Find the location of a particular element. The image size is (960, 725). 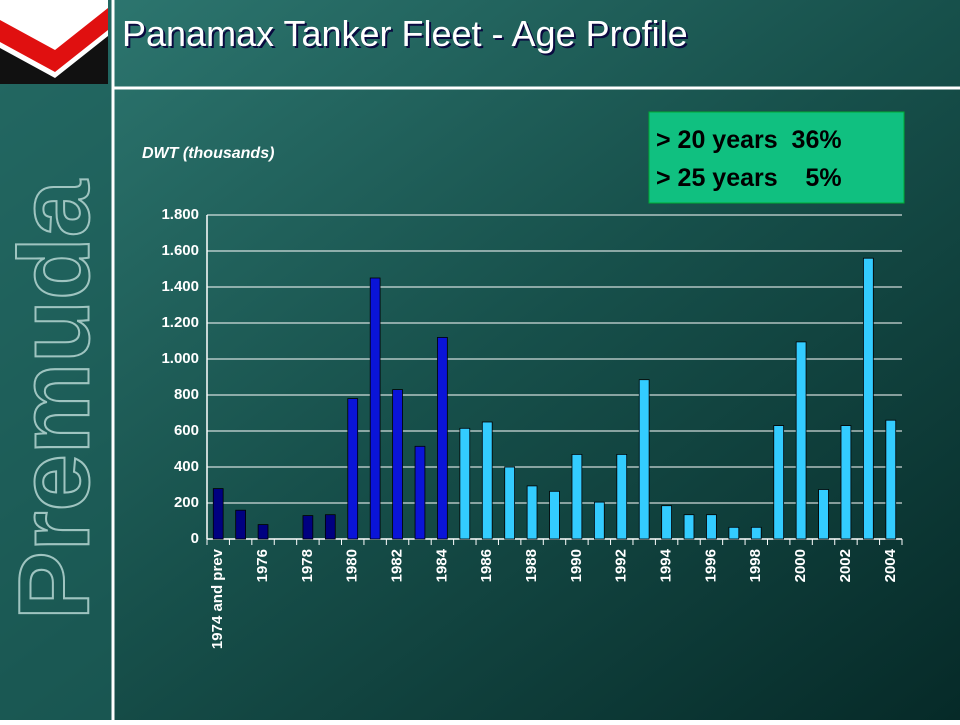

y-tick-label: 1.000 is located at coordinates (180, 358).